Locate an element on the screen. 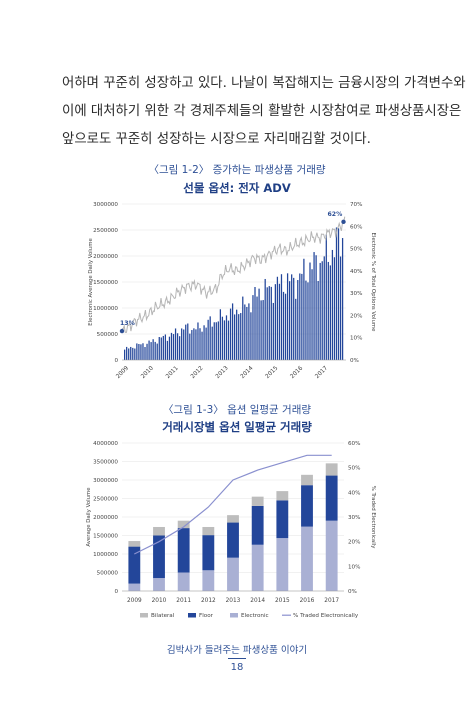 This screenshot has width=474, height=701. paragraph-line: 앞으로도 꾸준히 성장하는 시장으로 자리매김할 것이다. is located at coordinates (216, 139).